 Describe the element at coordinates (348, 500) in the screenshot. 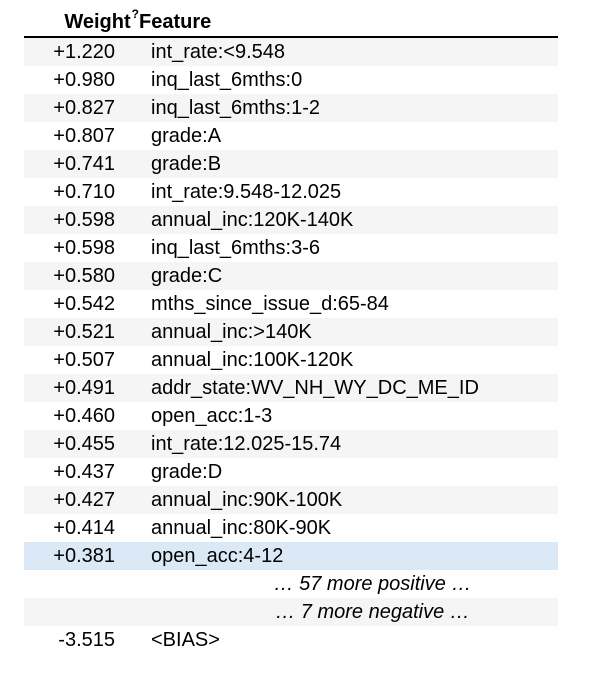

I see `feature-cell: annual_inc:90K-100K` at that location.